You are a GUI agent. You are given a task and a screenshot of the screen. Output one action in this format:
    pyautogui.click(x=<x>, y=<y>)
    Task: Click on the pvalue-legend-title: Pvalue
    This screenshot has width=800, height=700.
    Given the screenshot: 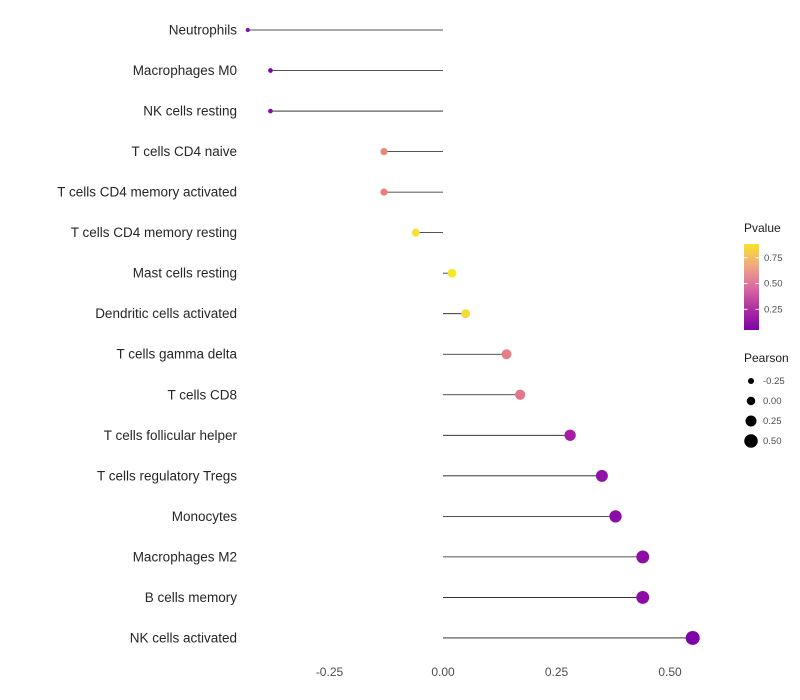 What is the action you would take?
    pyautogui.click(x=762, y=228)
    